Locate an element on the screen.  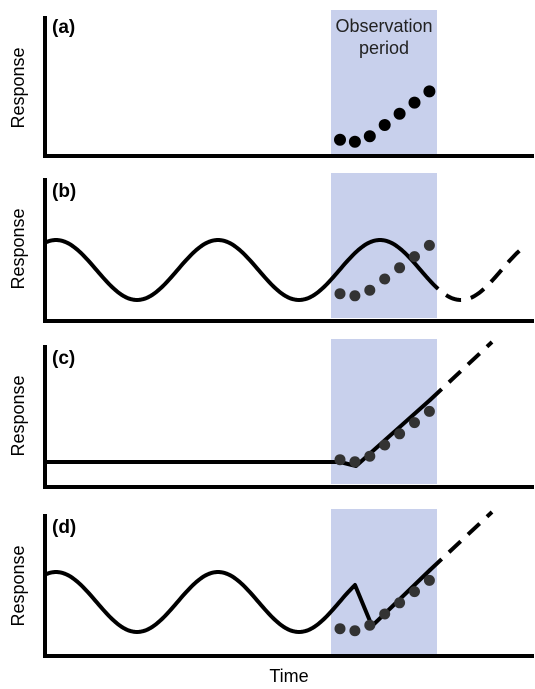
observation-dots-c is located at coordinates (384, 436).